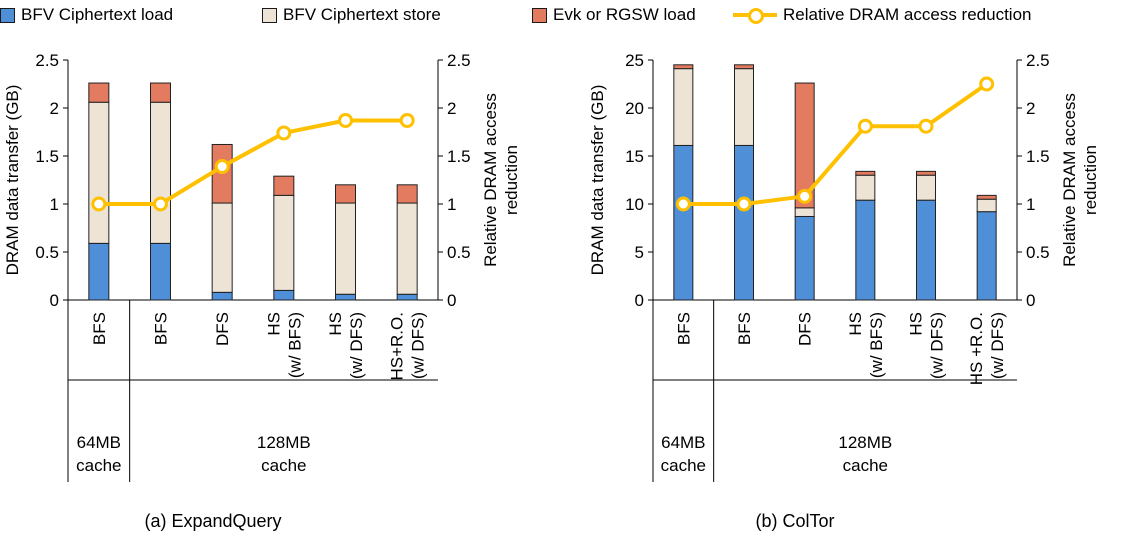 This screenshot has width=1129, height=534. What do you see at coordinates (397, 346) in the screenshot?
I see `x-tick-label: HS+R.O.` at bounding box center [397, 346].